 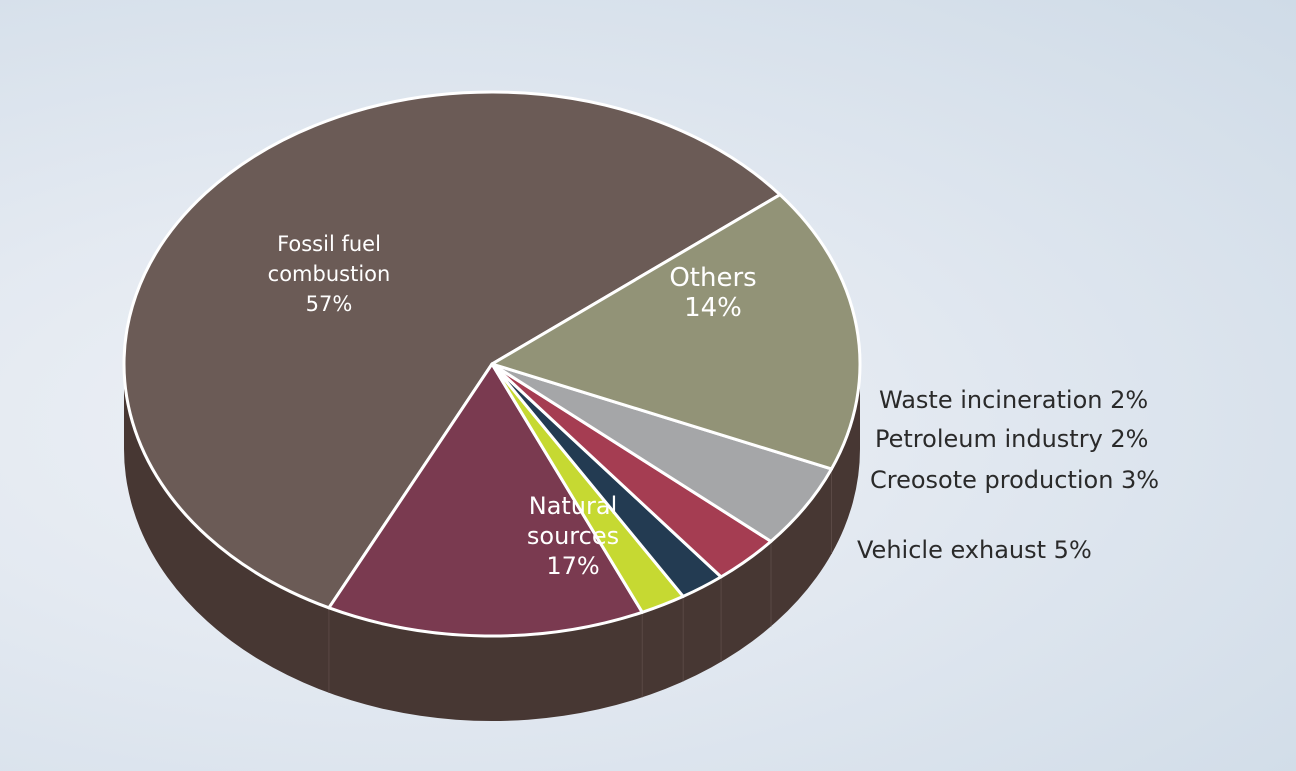 I want to click on pie-slice-natural-sources, so click(x=676, y=332).